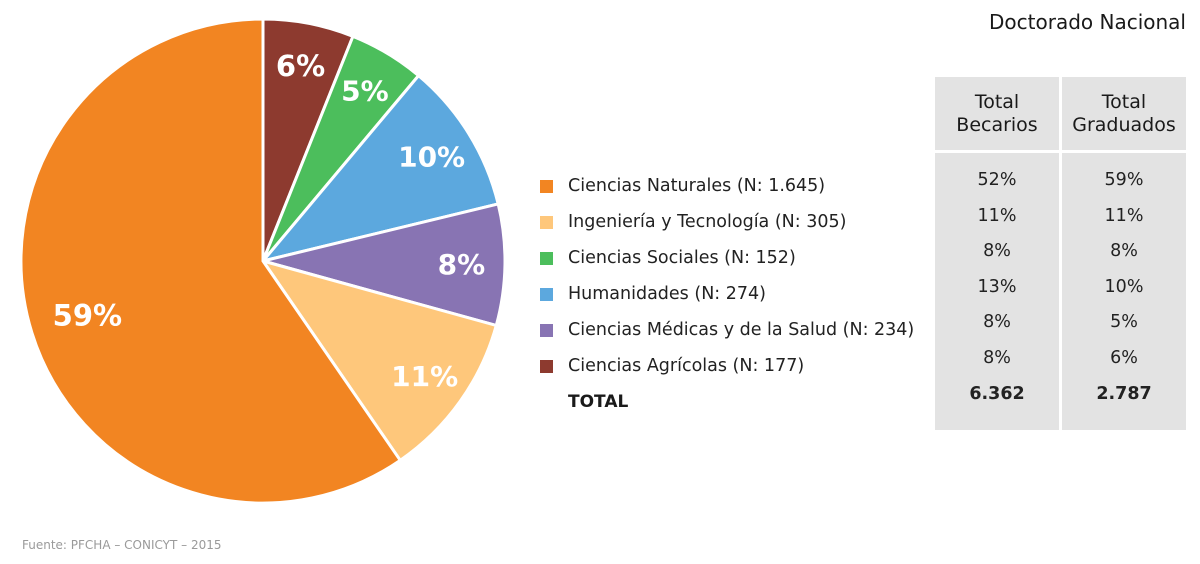 The width and height of the screenshot is (1200, 564). What do you see at coordinates (707, 222) in the screenshot?
I see `legend-label: Ingeniería y Tecnología (N: 305)` at bounding box center [707, 222].